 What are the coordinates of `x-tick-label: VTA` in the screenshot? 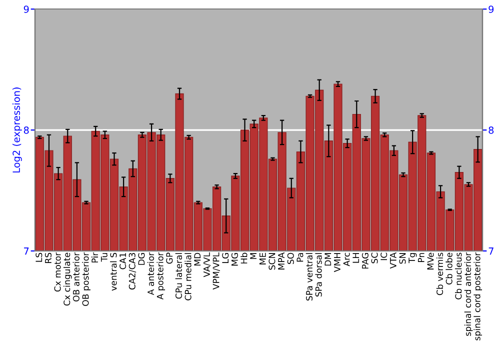 It's located at (393, 260).